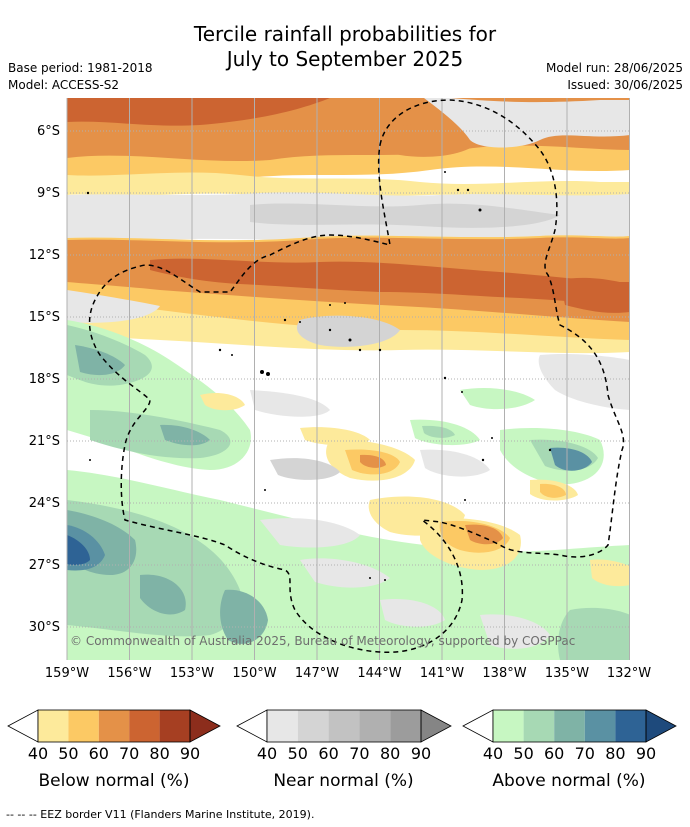 Image resolution: width=690 pixels, height=827 pixels. I want to click on base-period: Base period: 1981-2018, so click(80, 68).